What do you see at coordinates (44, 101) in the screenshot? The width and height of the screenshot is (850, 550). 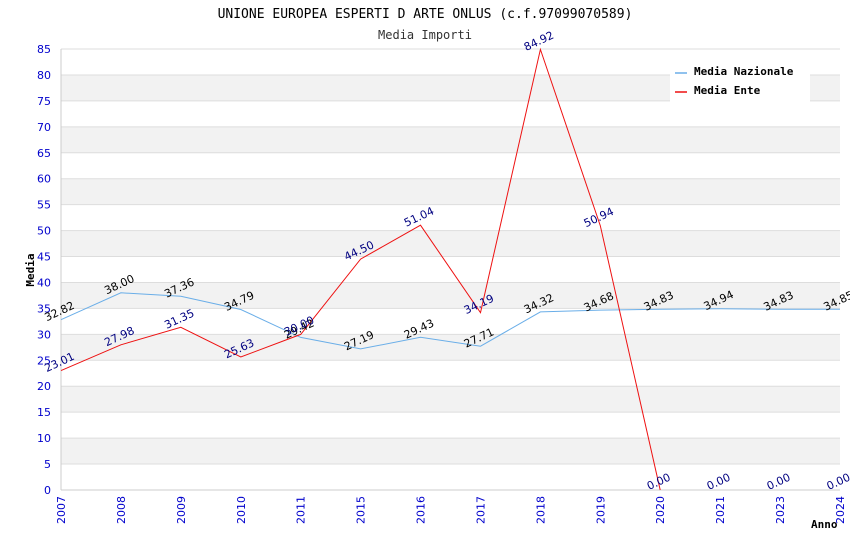 I see `y-tick-label: 75` at bounding box center [44, 101].